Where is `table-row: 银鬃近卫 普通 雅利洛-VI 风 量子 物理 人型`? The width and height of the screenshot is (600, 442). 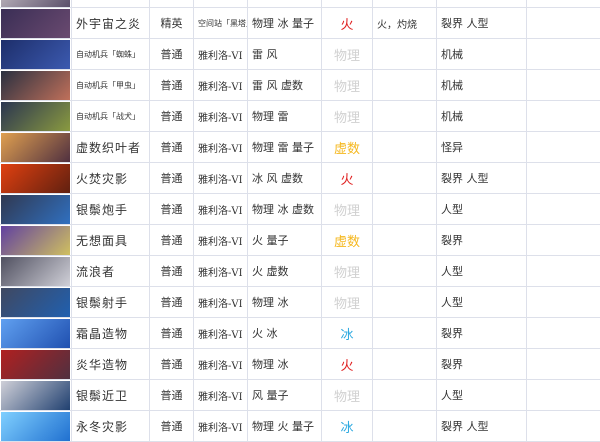 table-row: 银鬃近卫 普通 雅利洛-VI 风 量子 物理 人型 is located at coordinates (300, 395).